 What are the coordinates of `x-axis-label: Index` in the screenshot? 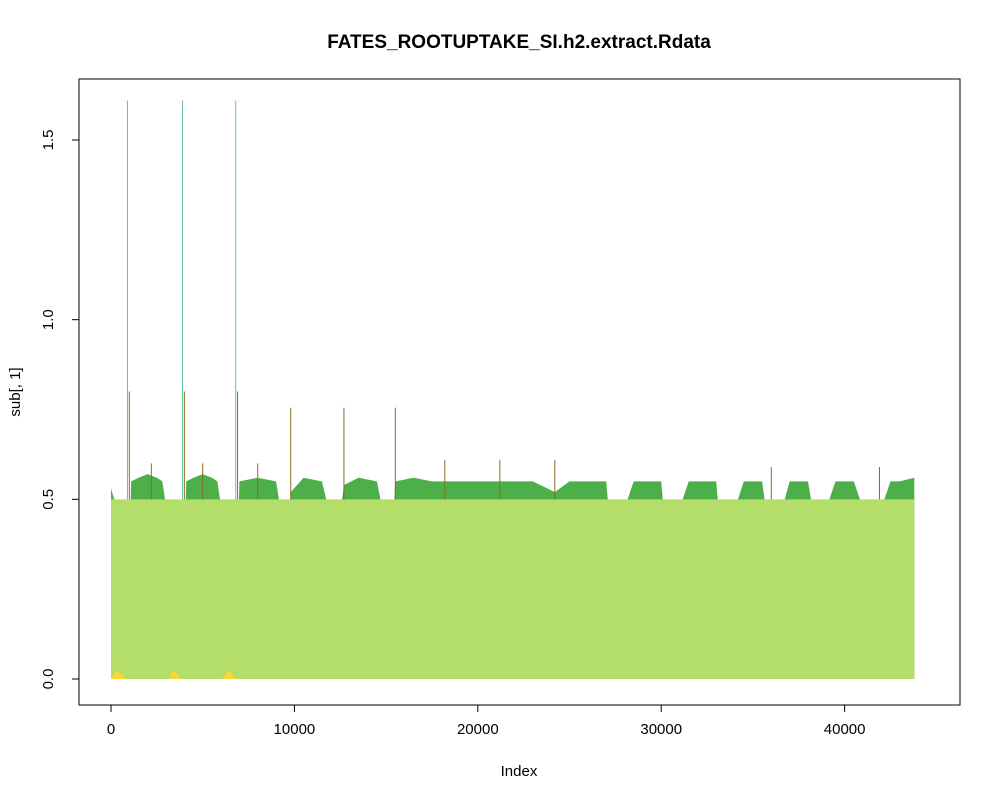 It's located at (519, 771).